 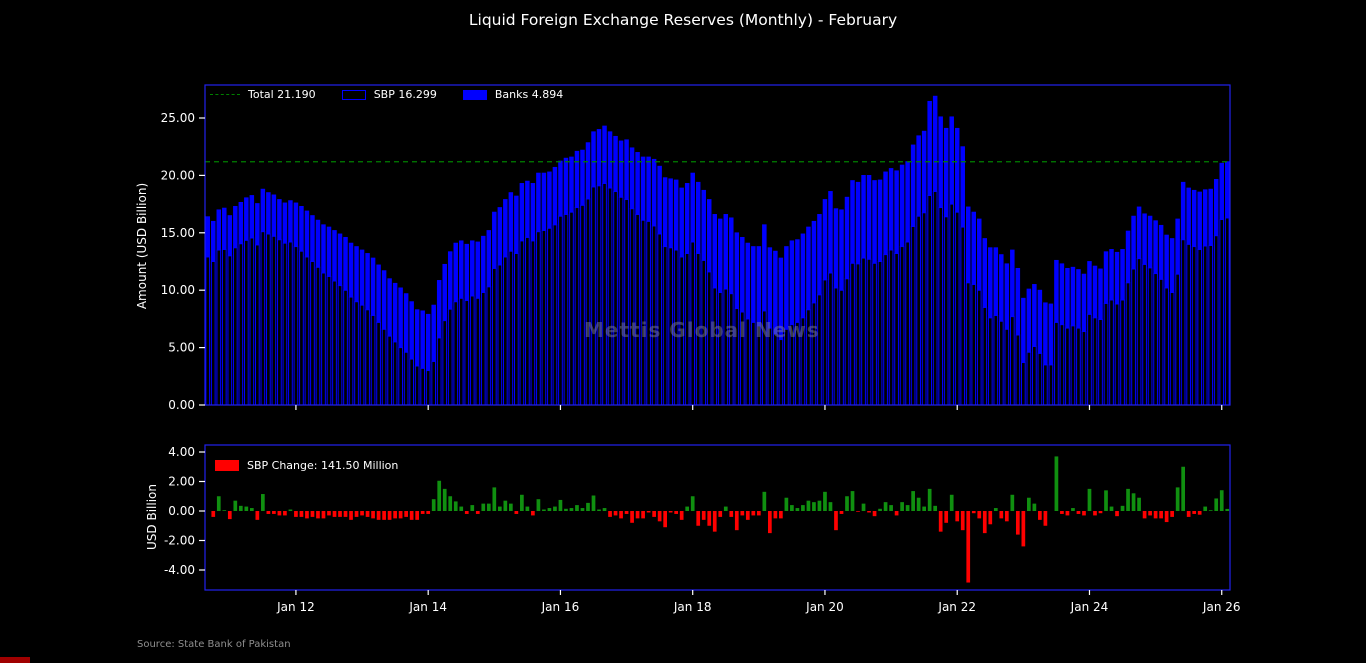 What do you see at coordinates (529, 94) in the screenshot?
I see `legend-banks-label: Banks 4.894` at bounding box center [529, 94].